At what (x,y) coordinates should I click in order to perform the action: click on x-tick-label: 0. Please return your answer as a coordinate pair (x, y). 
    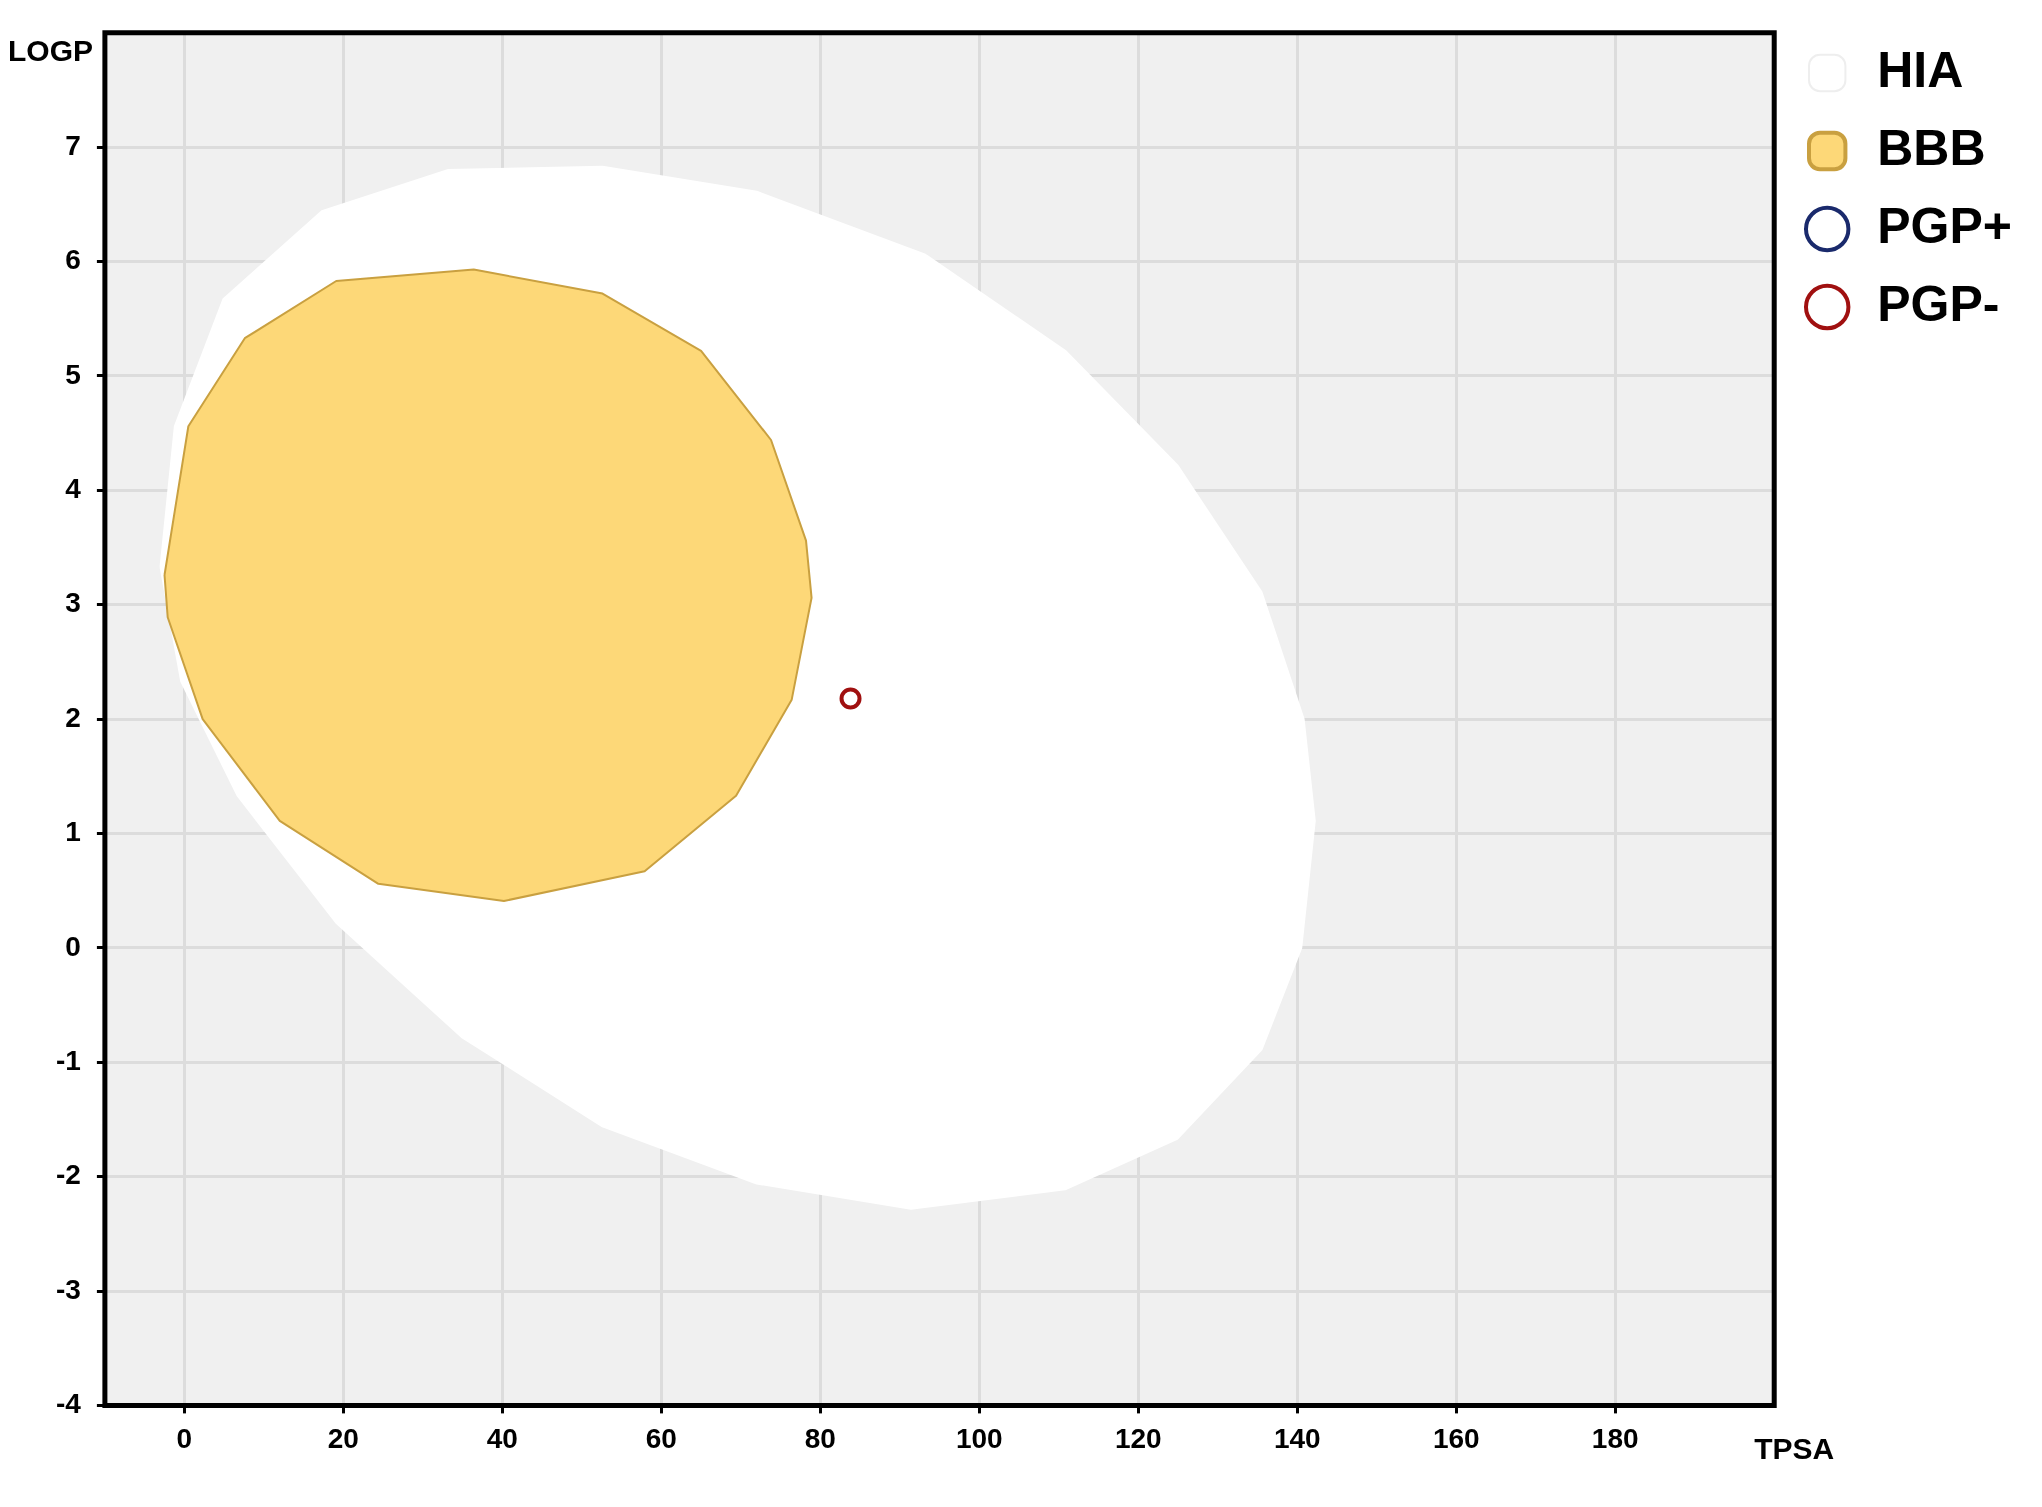
    Looking at the image, I should click on (184, 1438).